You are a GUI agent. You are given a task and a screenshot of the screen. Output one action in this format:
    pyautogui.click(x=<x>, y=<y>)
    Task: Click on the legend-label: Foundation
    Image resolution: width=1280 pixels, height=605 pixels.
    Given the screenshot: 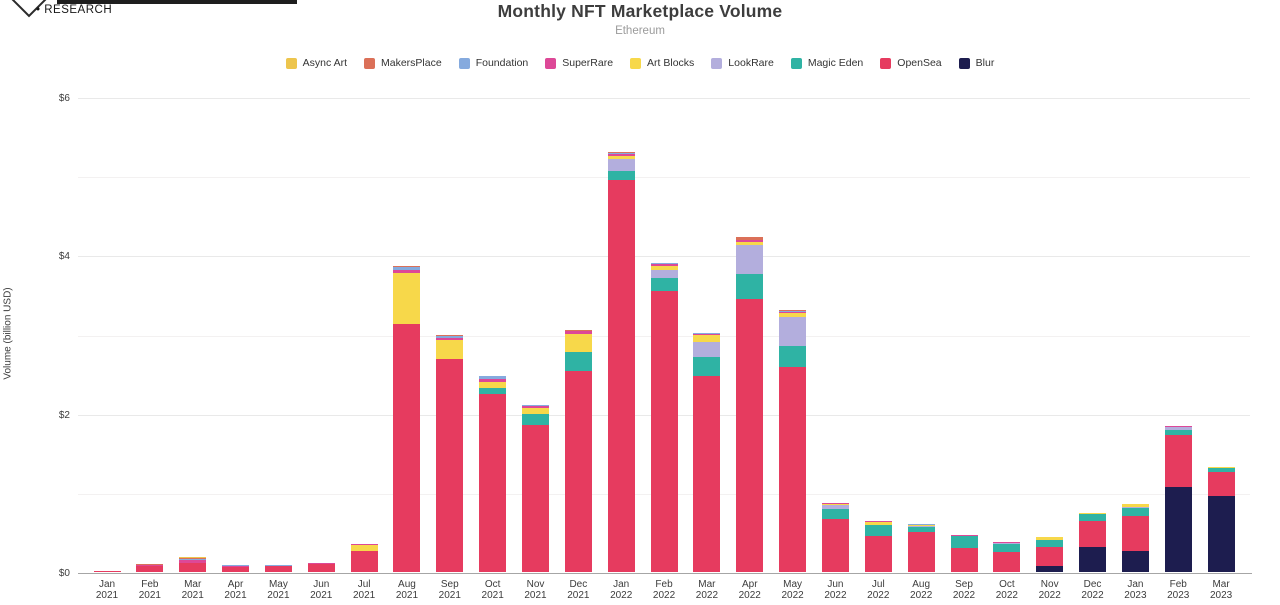 What is the action you would take?
    pyautogui.click(x=502, y=63)
    